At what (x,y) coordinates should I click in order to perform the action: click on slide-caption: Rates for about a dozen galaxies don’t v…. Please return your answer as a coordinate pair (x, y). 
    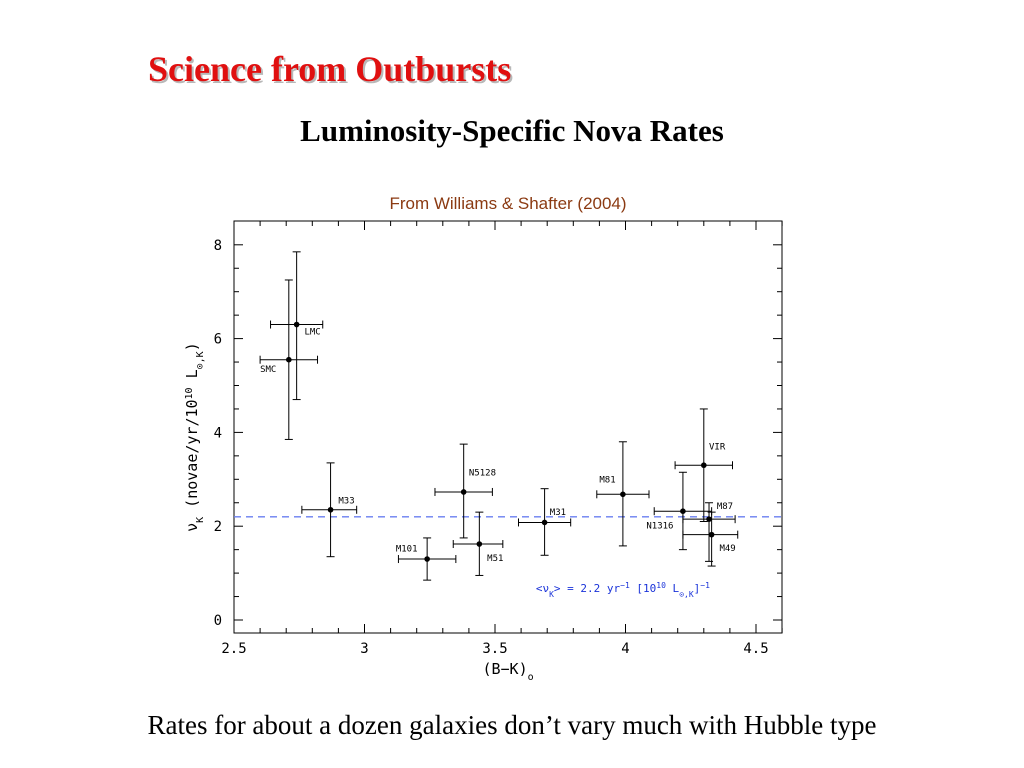
    Looking at the image, I should click on (512, 725).